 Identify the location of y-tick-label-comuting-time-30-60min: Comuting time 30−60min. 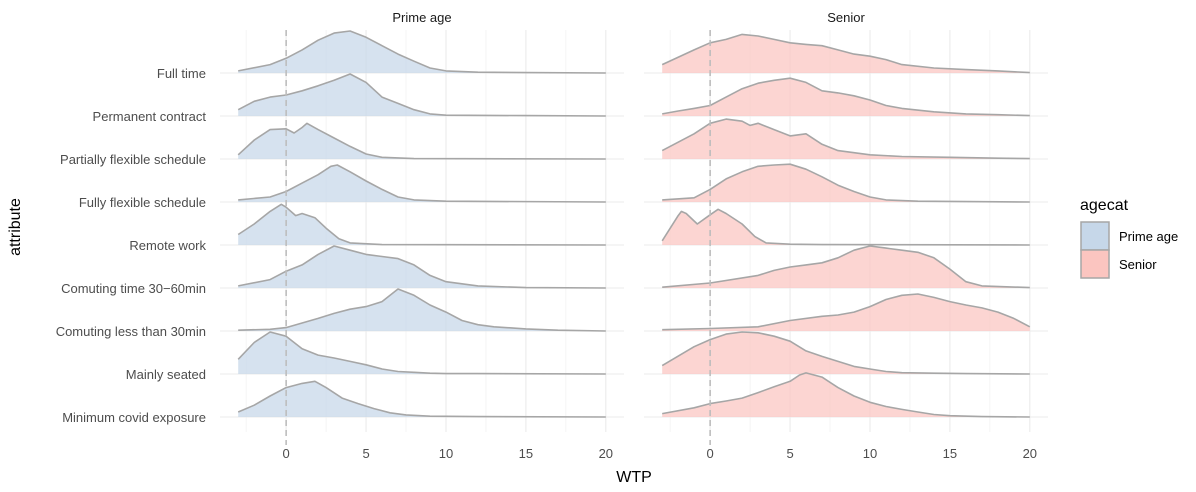
(133, 288).